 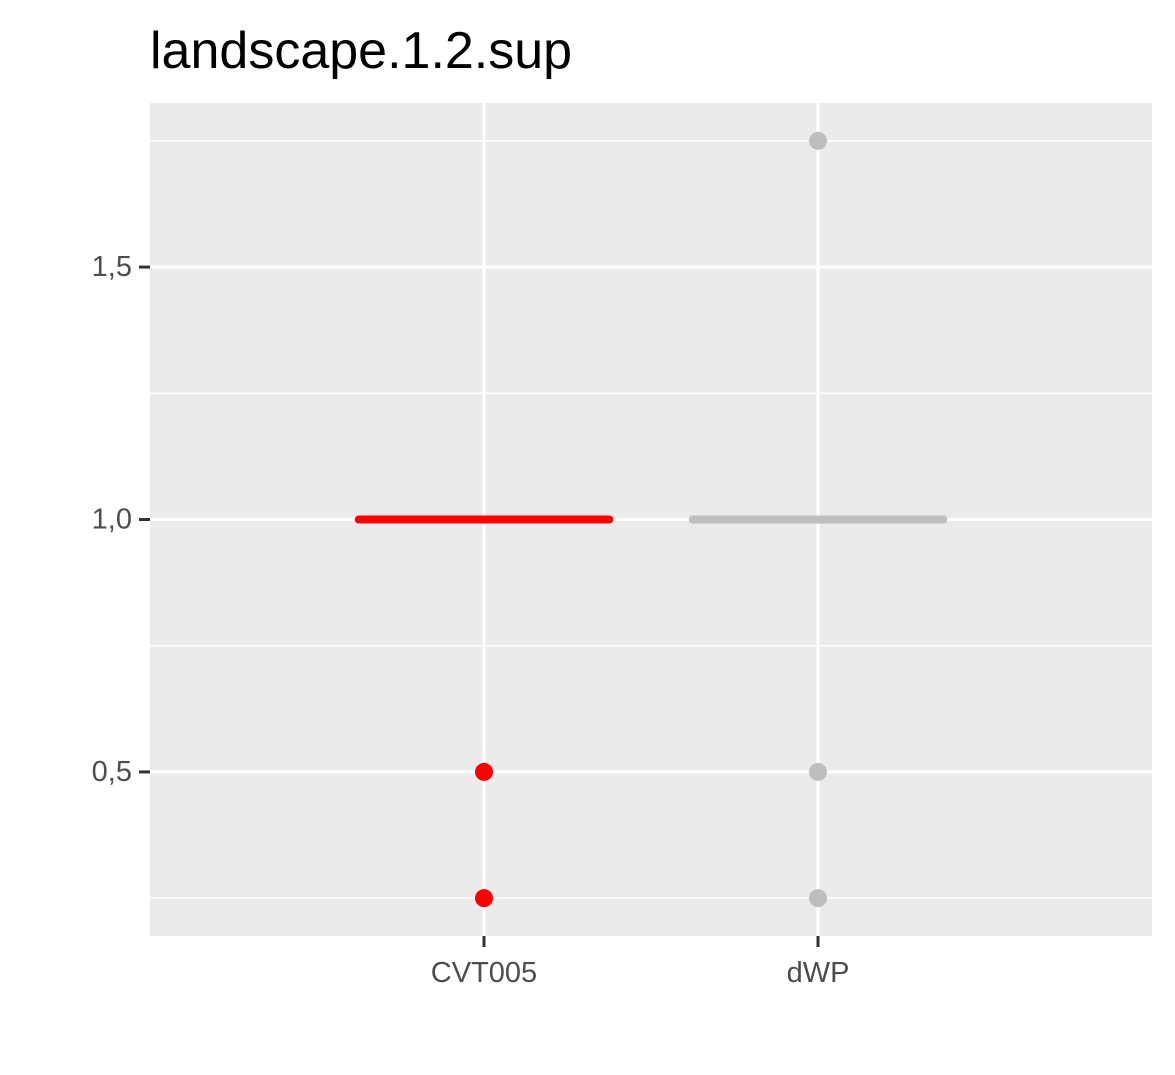 What do you see at coordinates (112, 520) in the screenshot?
I see `y-tick-label: 1,0` at bounding box center [112, 520].